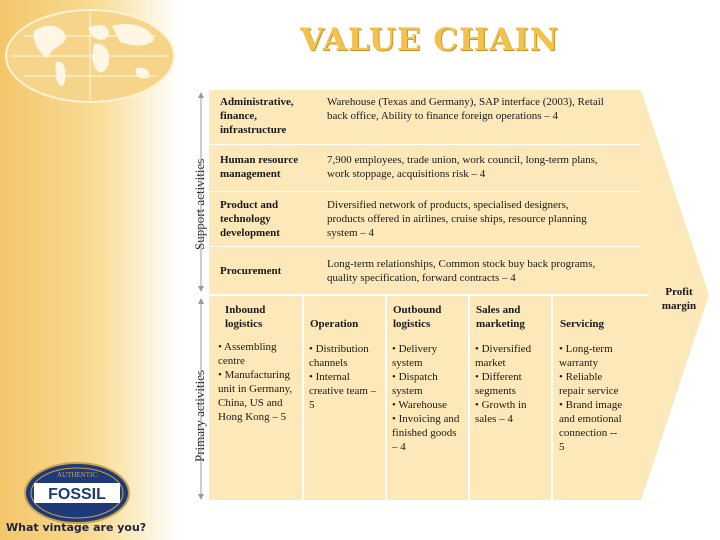  I want to click on primary-range-arrow, so click(201, 399).